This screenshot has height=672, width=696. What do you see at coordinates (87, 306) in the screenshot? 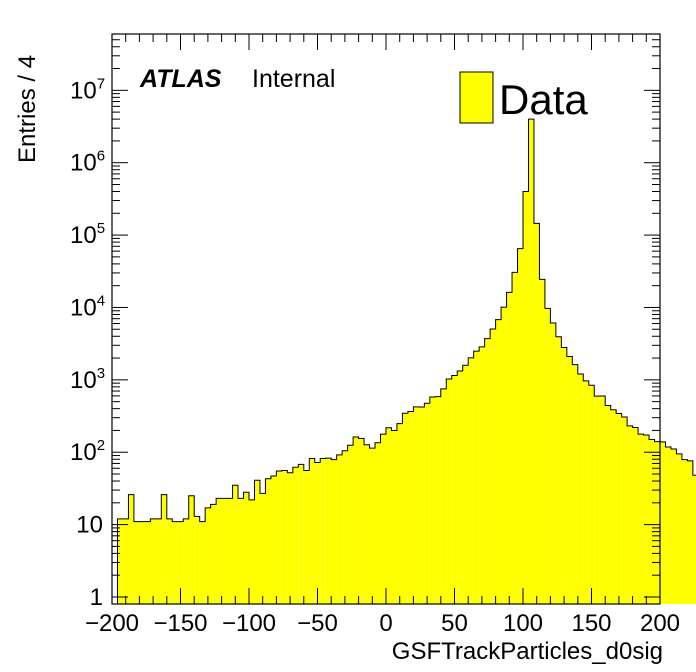
I see `y-tick-label: 10⁴` at bounding box center [87, 306].